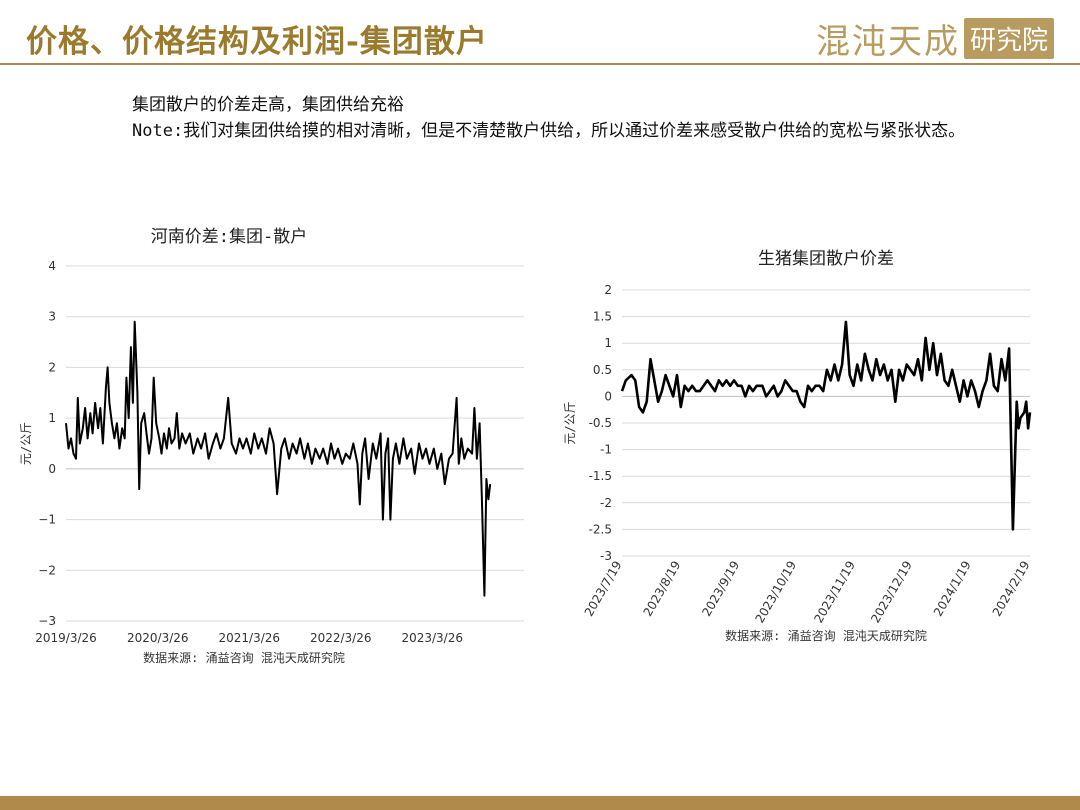 This screenshot has width=1080, height=810. I want to click on x-tick-label: 2023/10/19, so click(775, 592).